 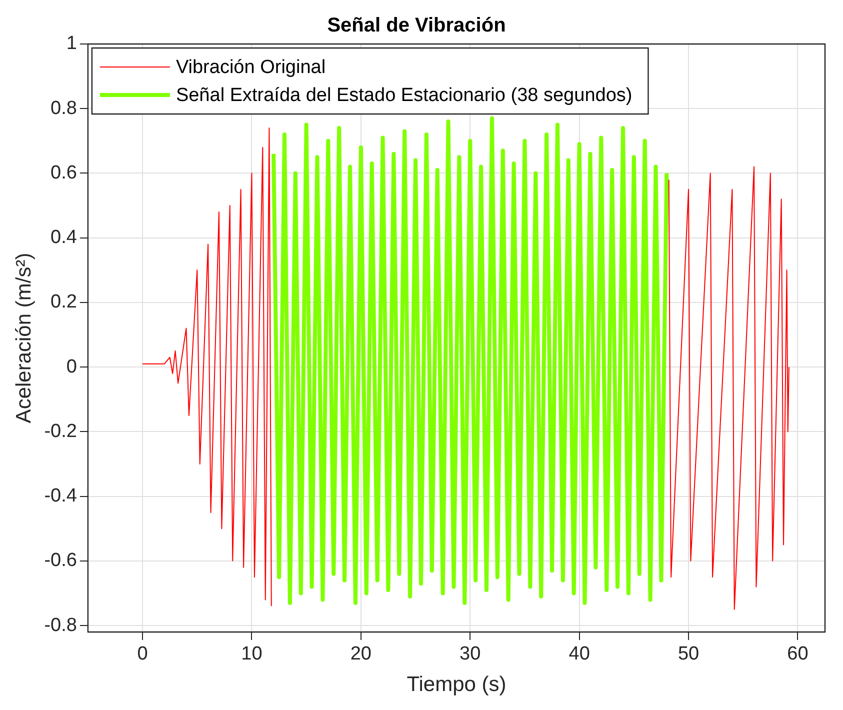 What do you see at coordinates (71, 367) in the screenshot?
I see `y-tick-label: 0` at bounding box center [71, 367].